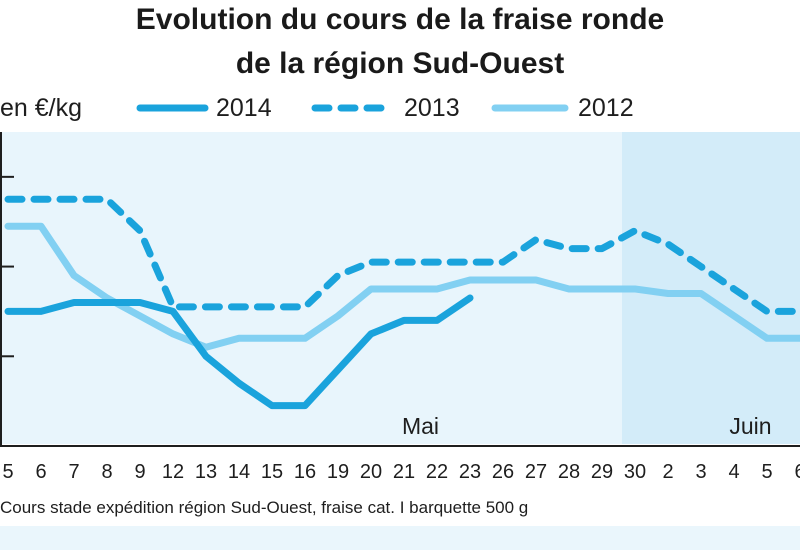 The height and width of the screenshot is (550, 800). Describe the element at coordinates (635, 472) in the screenshot. I see `x-tick-label: 30` at that location.